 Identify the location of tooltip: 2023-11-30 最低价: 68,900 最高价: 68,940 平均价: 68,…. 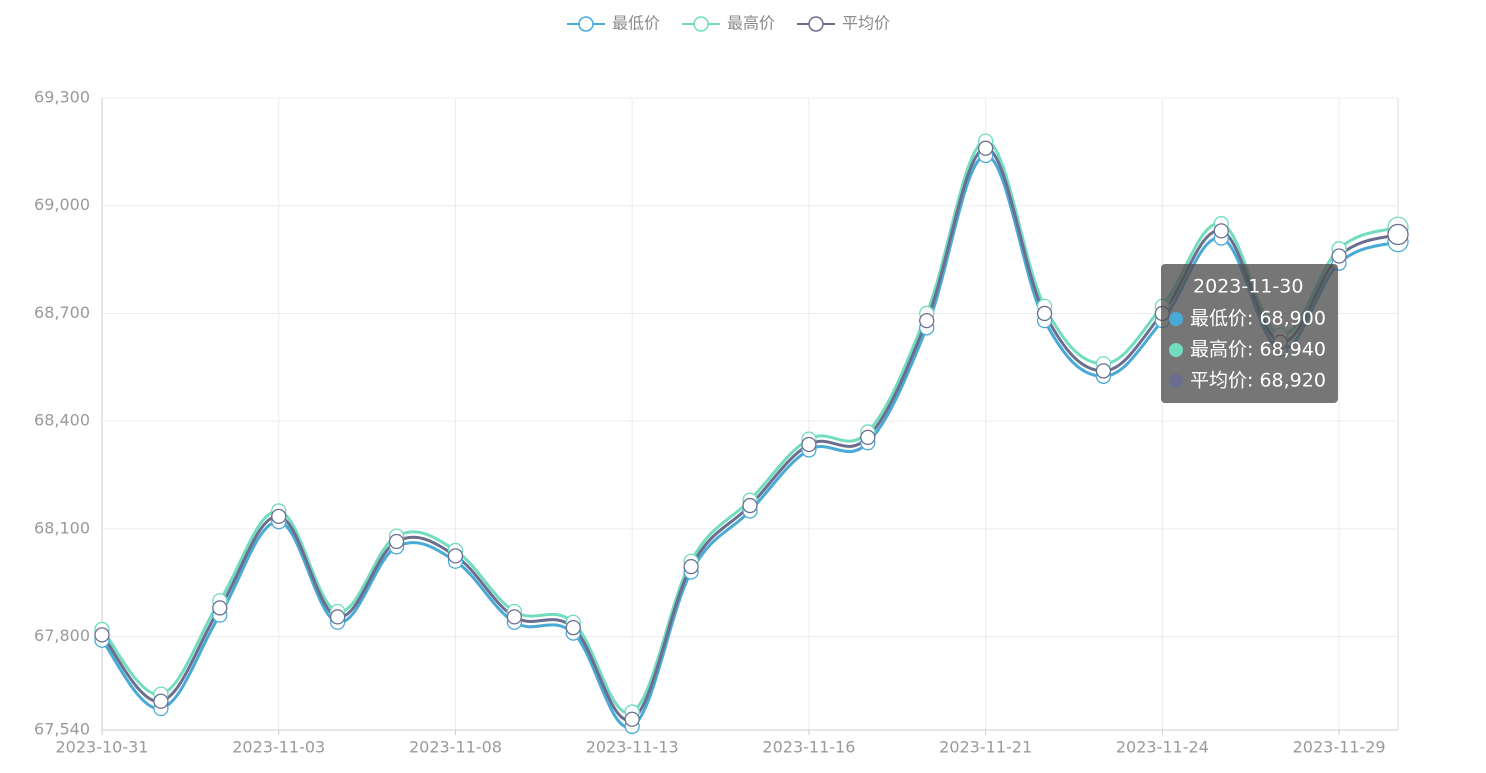
(1249, 333).